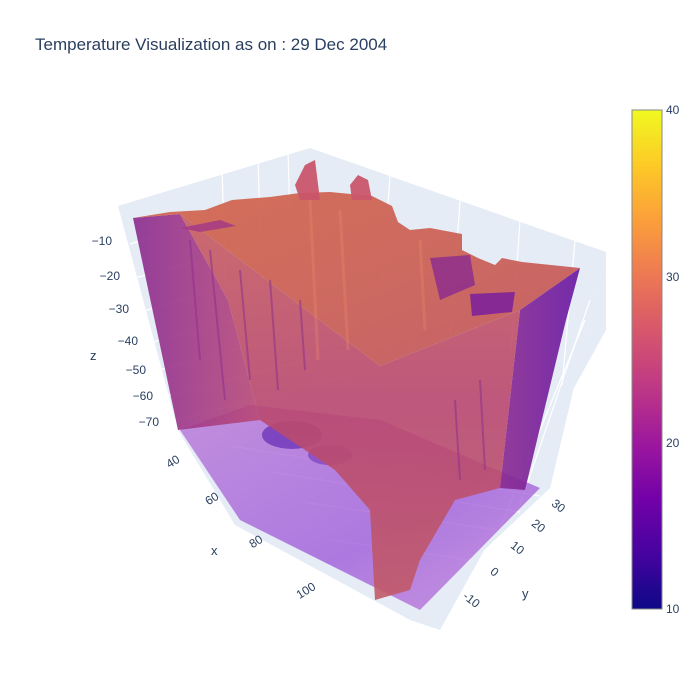 The width and height of the screenshot is (700, 700). Describe the element at coordinates (93, 355) in the screenshot. I see `z-axis-title: z` at that location.